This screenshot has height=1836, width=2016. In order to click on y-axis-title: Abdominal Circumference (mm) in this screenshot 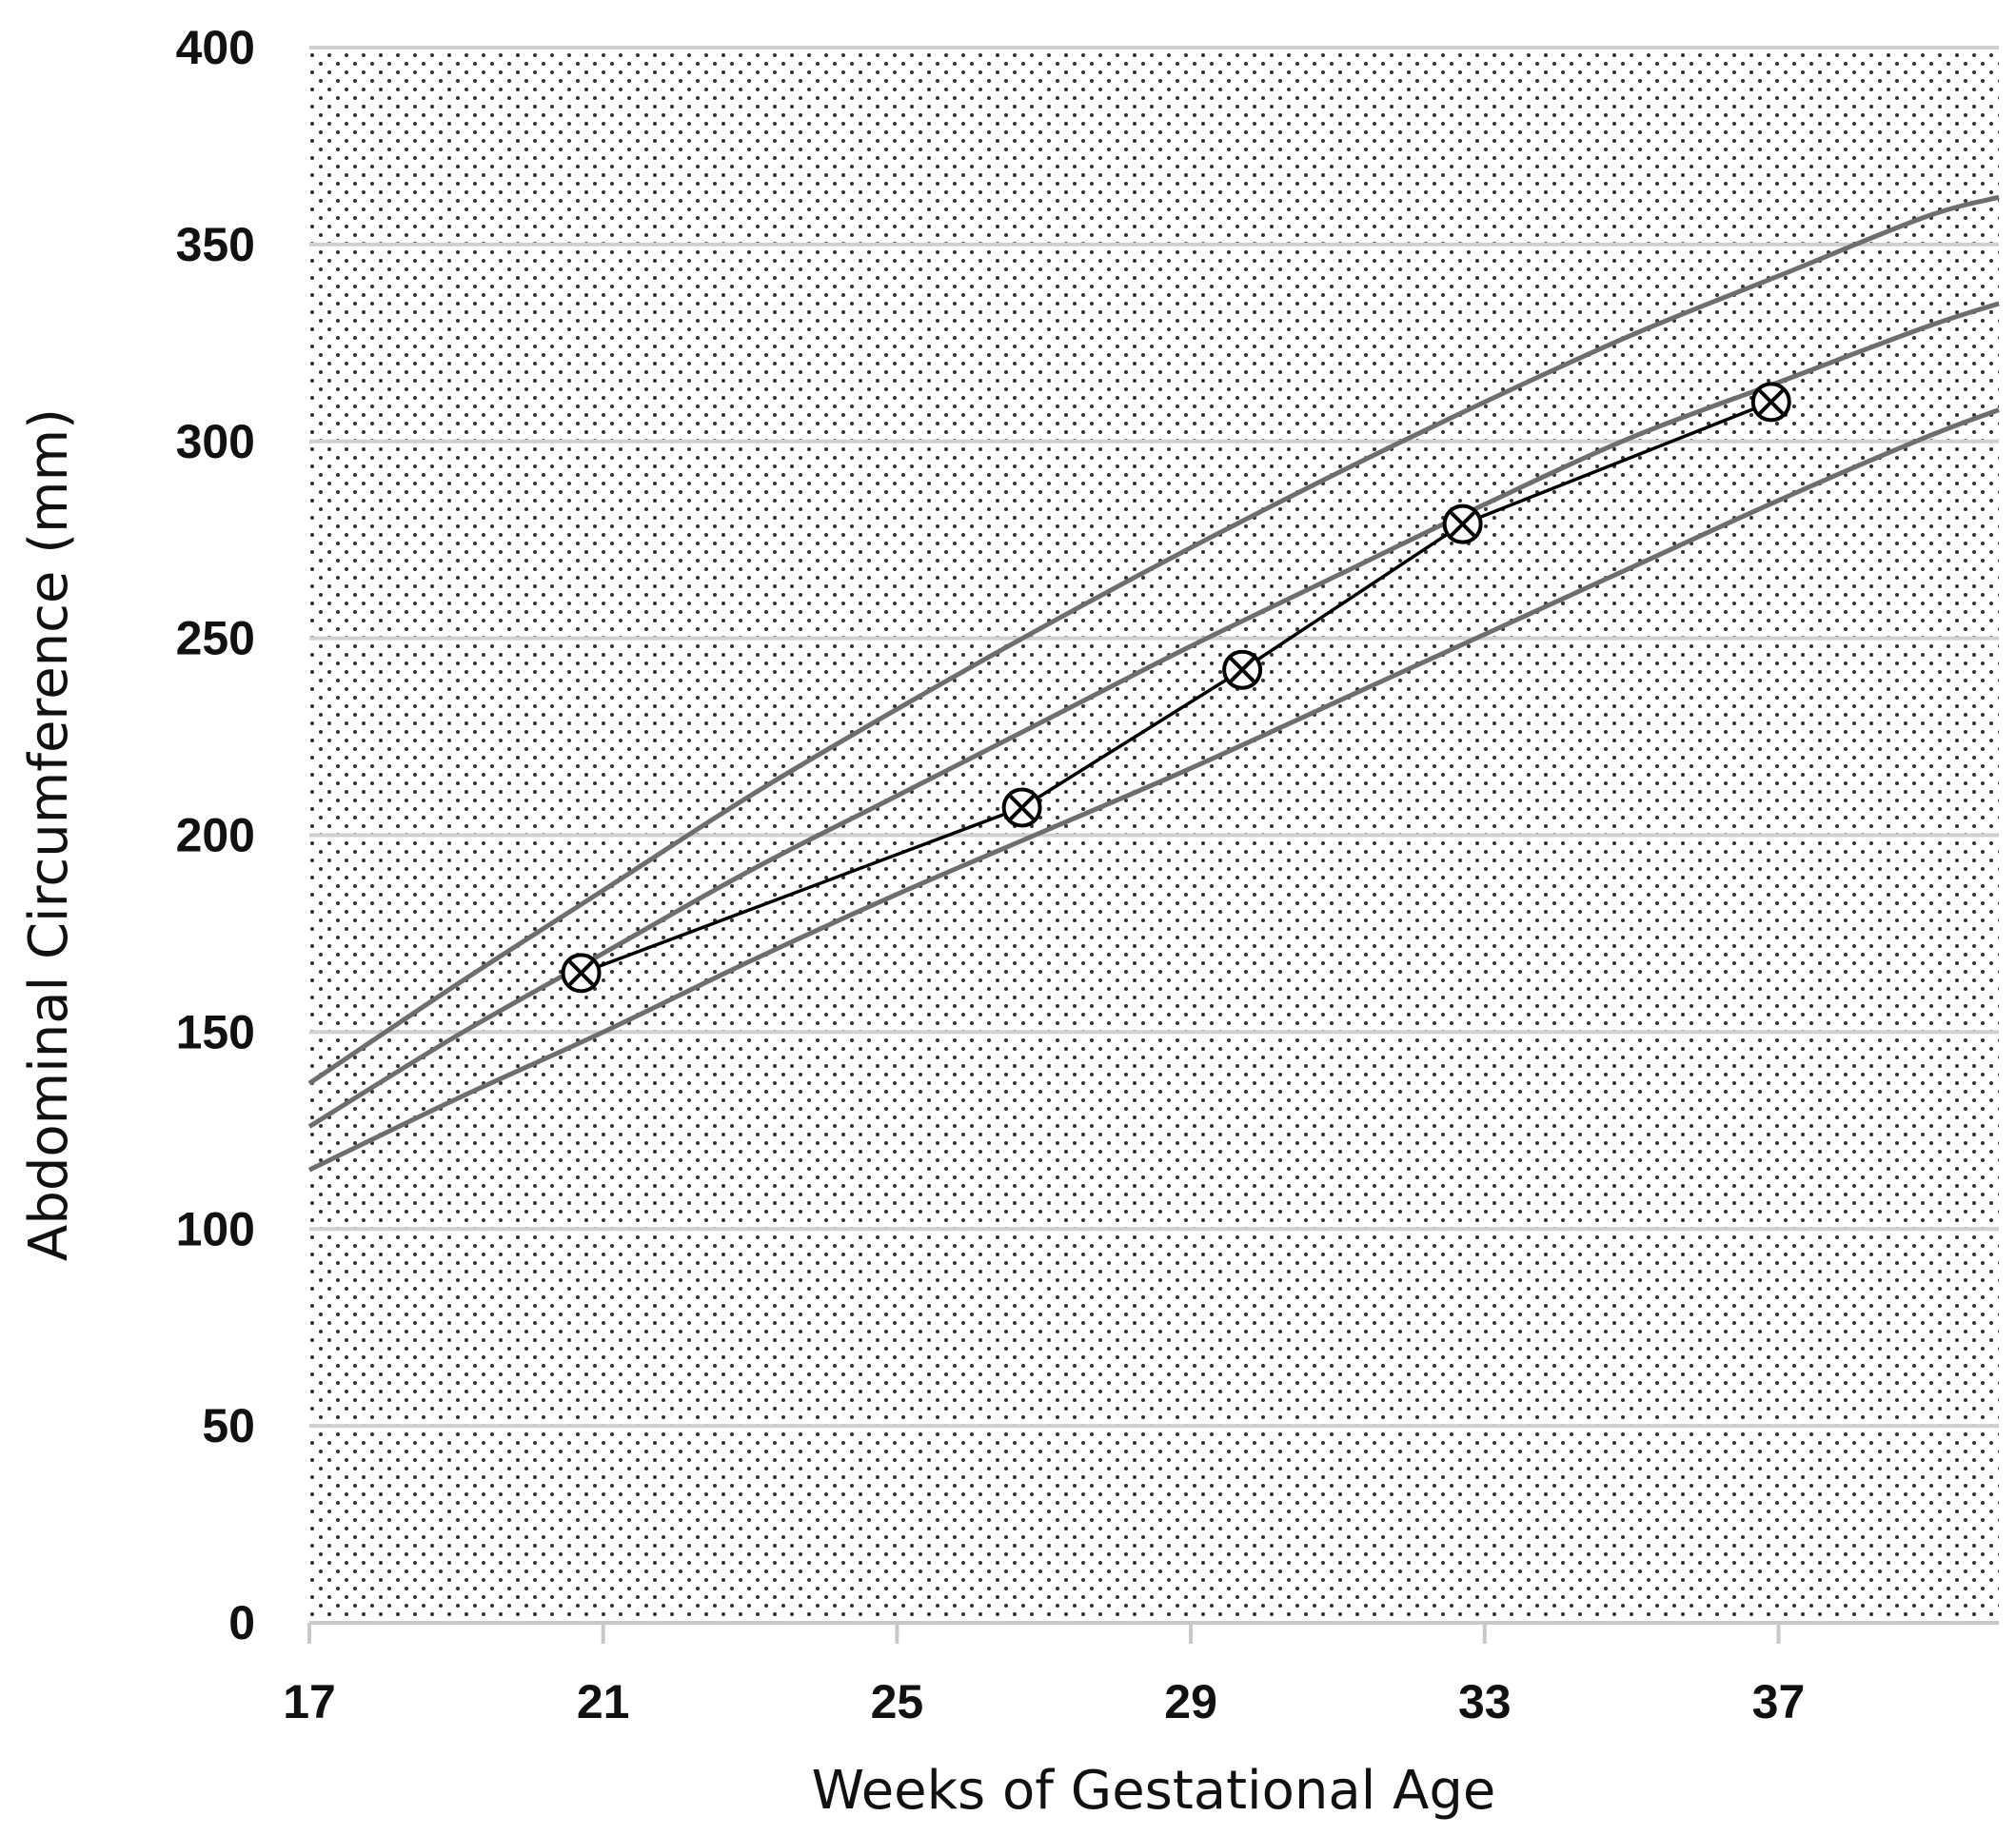, I will do `click(49, 834)`.